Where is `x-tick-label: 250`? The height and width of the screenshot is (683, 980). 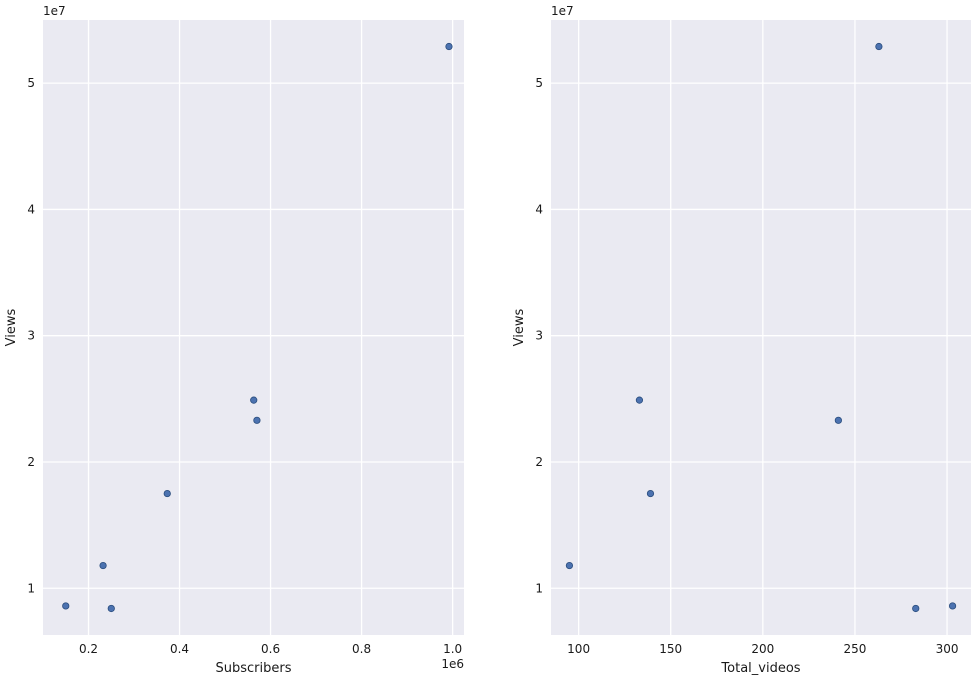
x-tick-label: 250 is located at coordinates (854, 649).